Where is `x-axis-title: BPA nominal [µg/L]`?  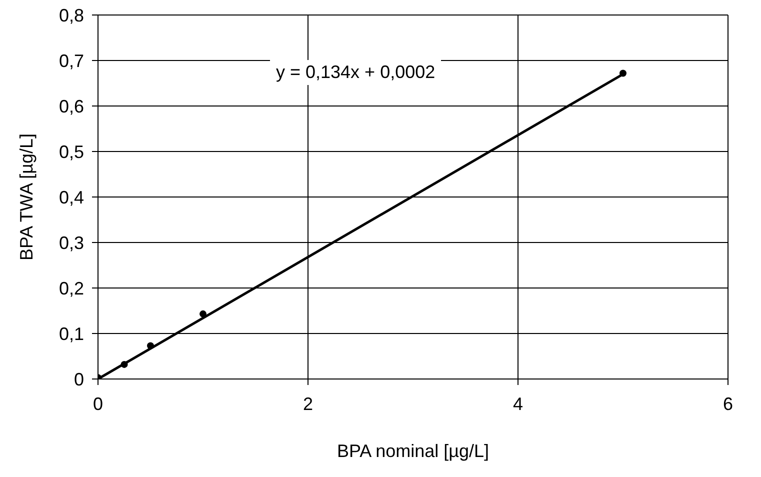 x-axis-title: BPA nominal [µg/L] is located at coordinates (413, 451).